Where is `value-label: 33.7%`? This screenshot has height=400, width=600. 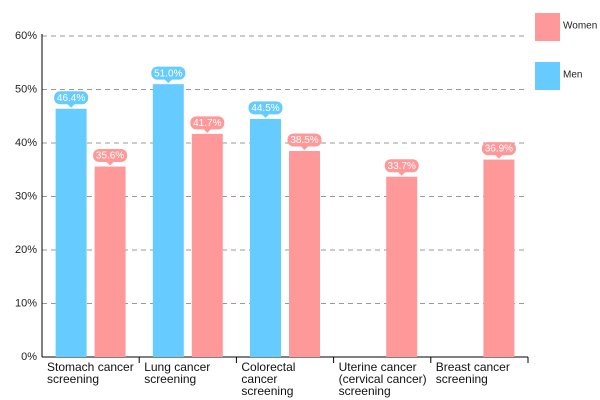 value-label: 33.7% is located at coordinates (402, 166).